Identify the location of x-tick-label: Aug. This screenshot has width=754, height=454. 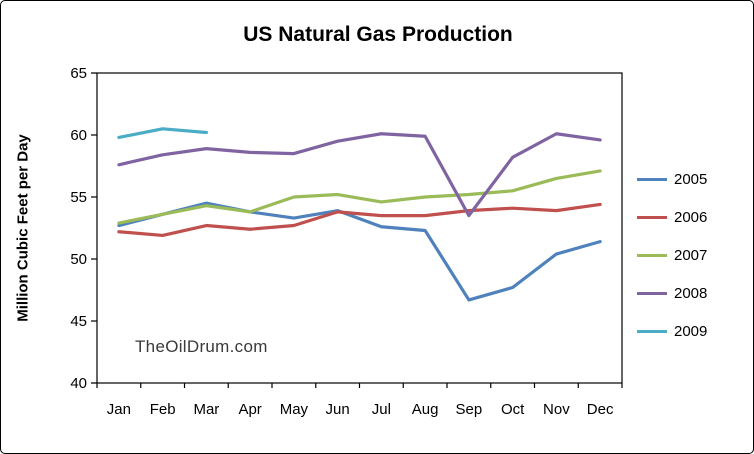
(425, 409).